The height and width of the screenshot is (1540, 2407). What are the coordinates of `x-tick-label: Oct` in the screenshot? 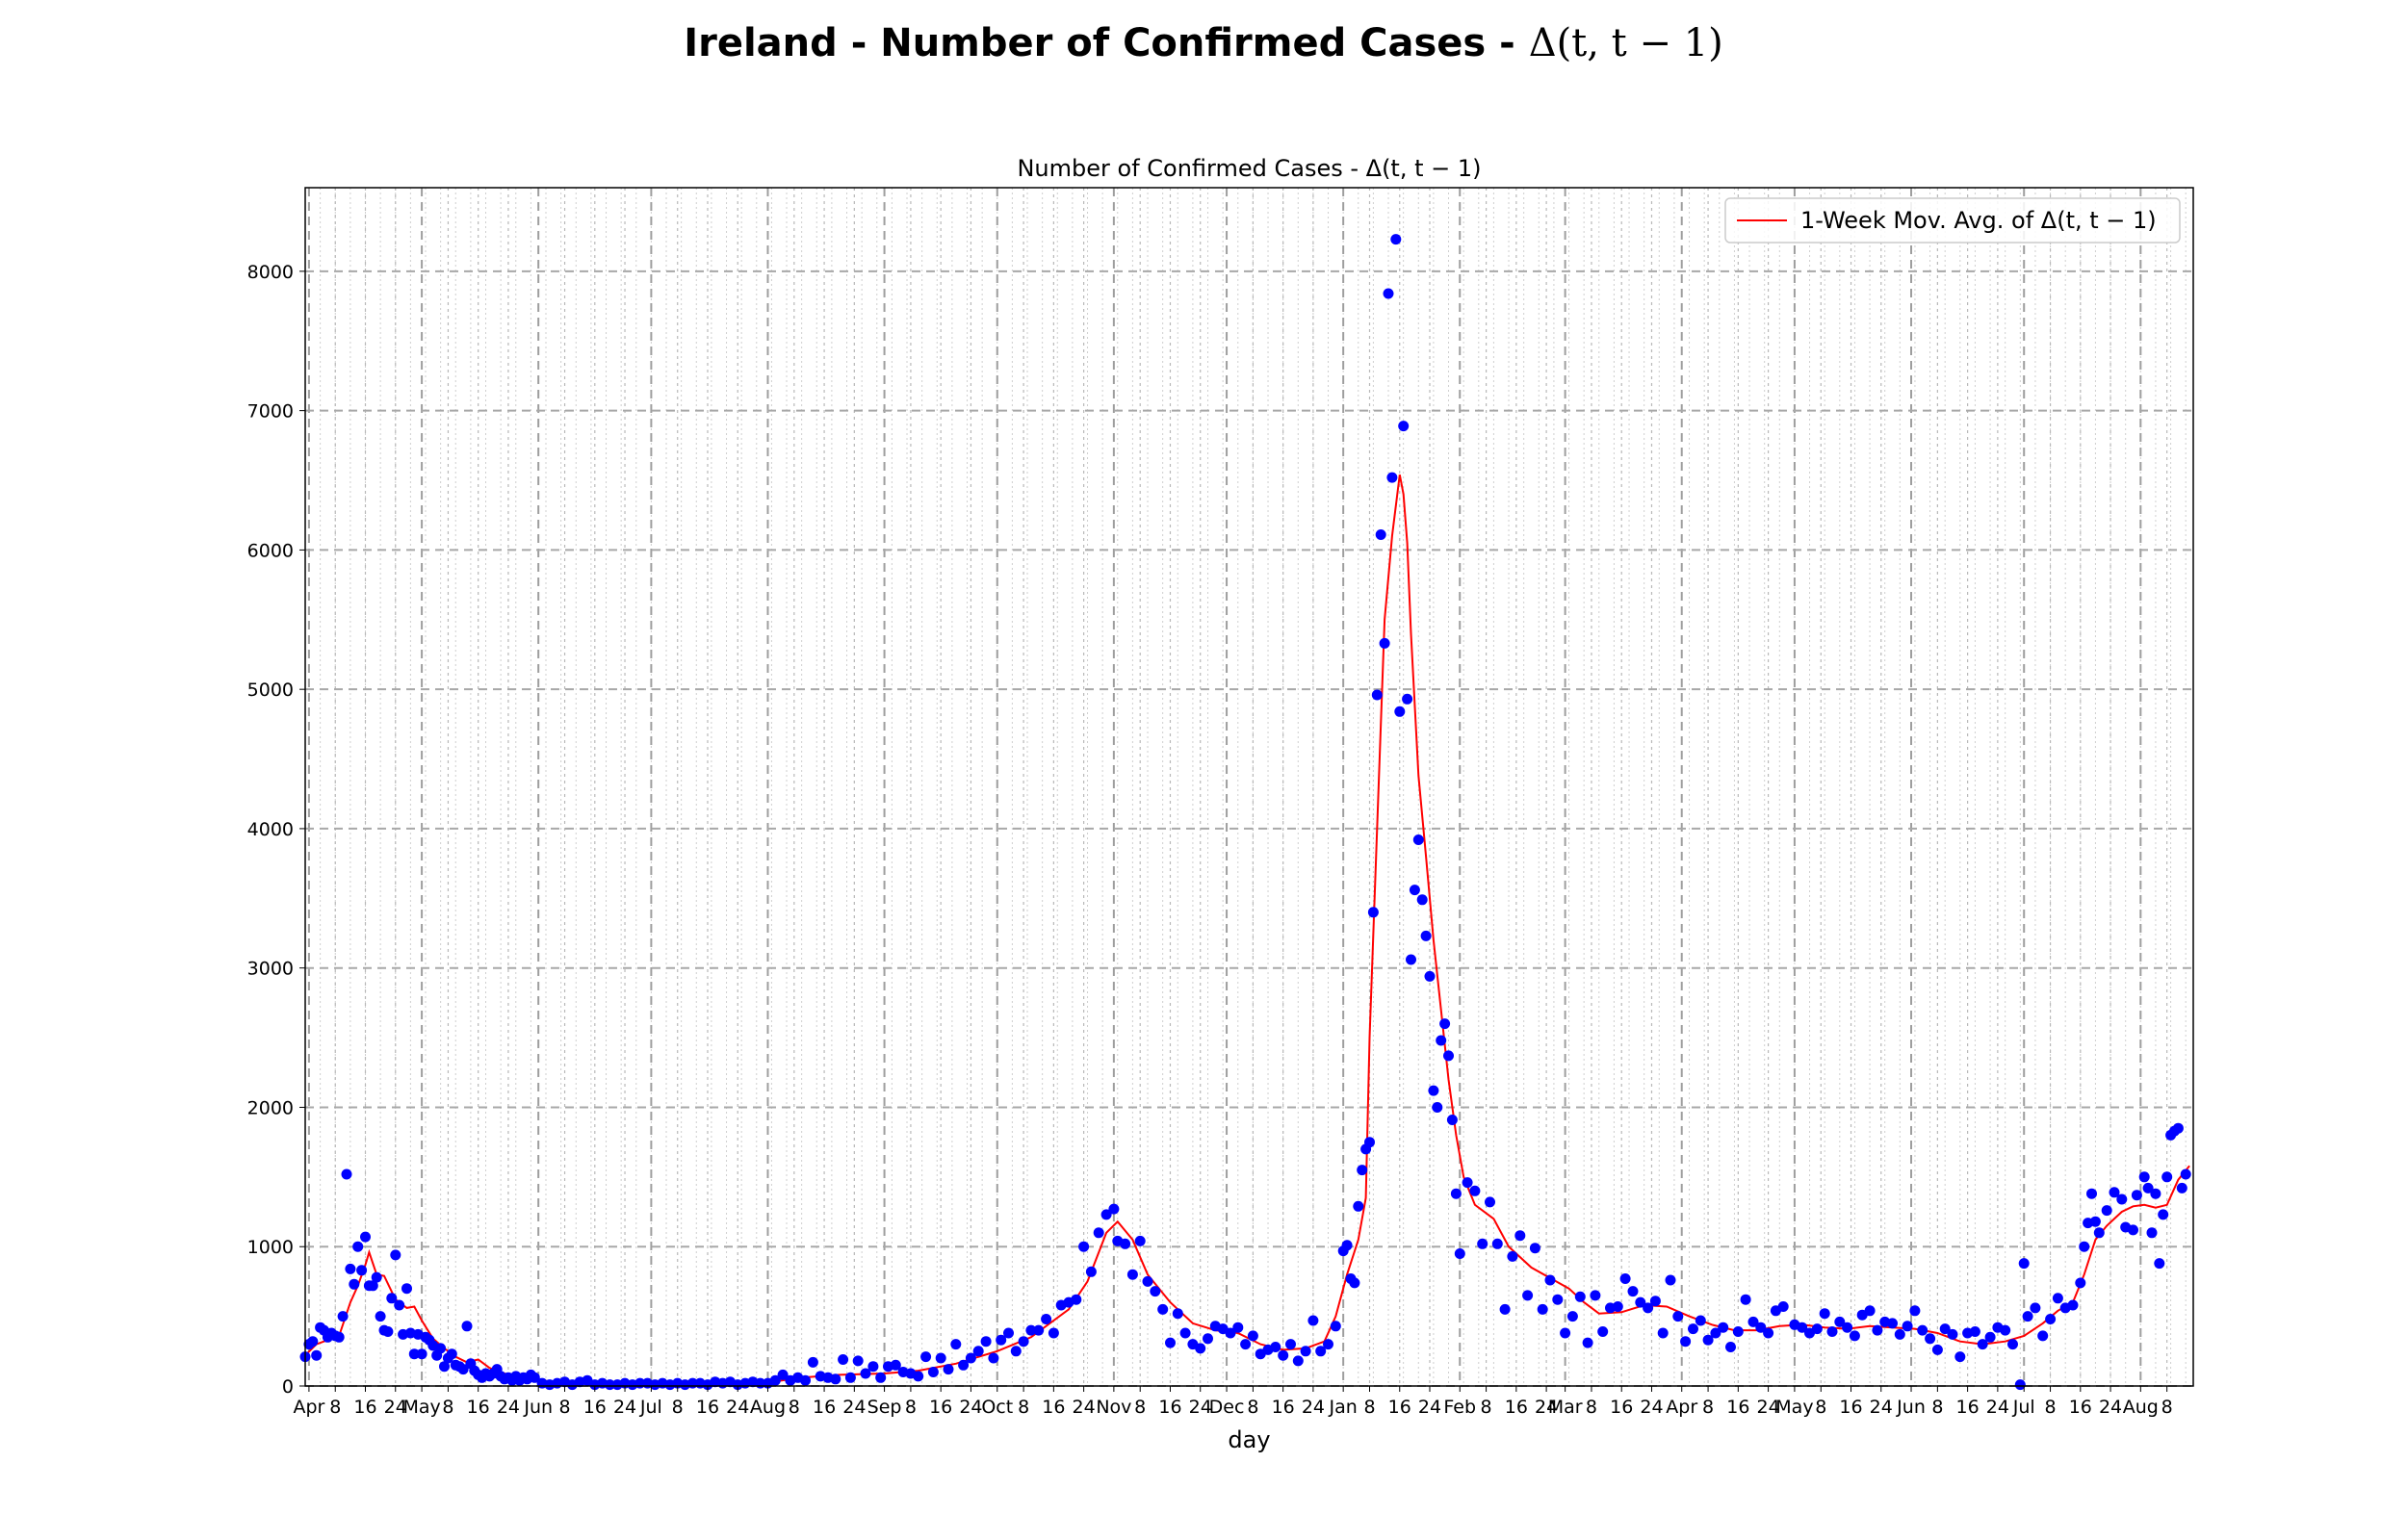 It's located at (997, 1407).